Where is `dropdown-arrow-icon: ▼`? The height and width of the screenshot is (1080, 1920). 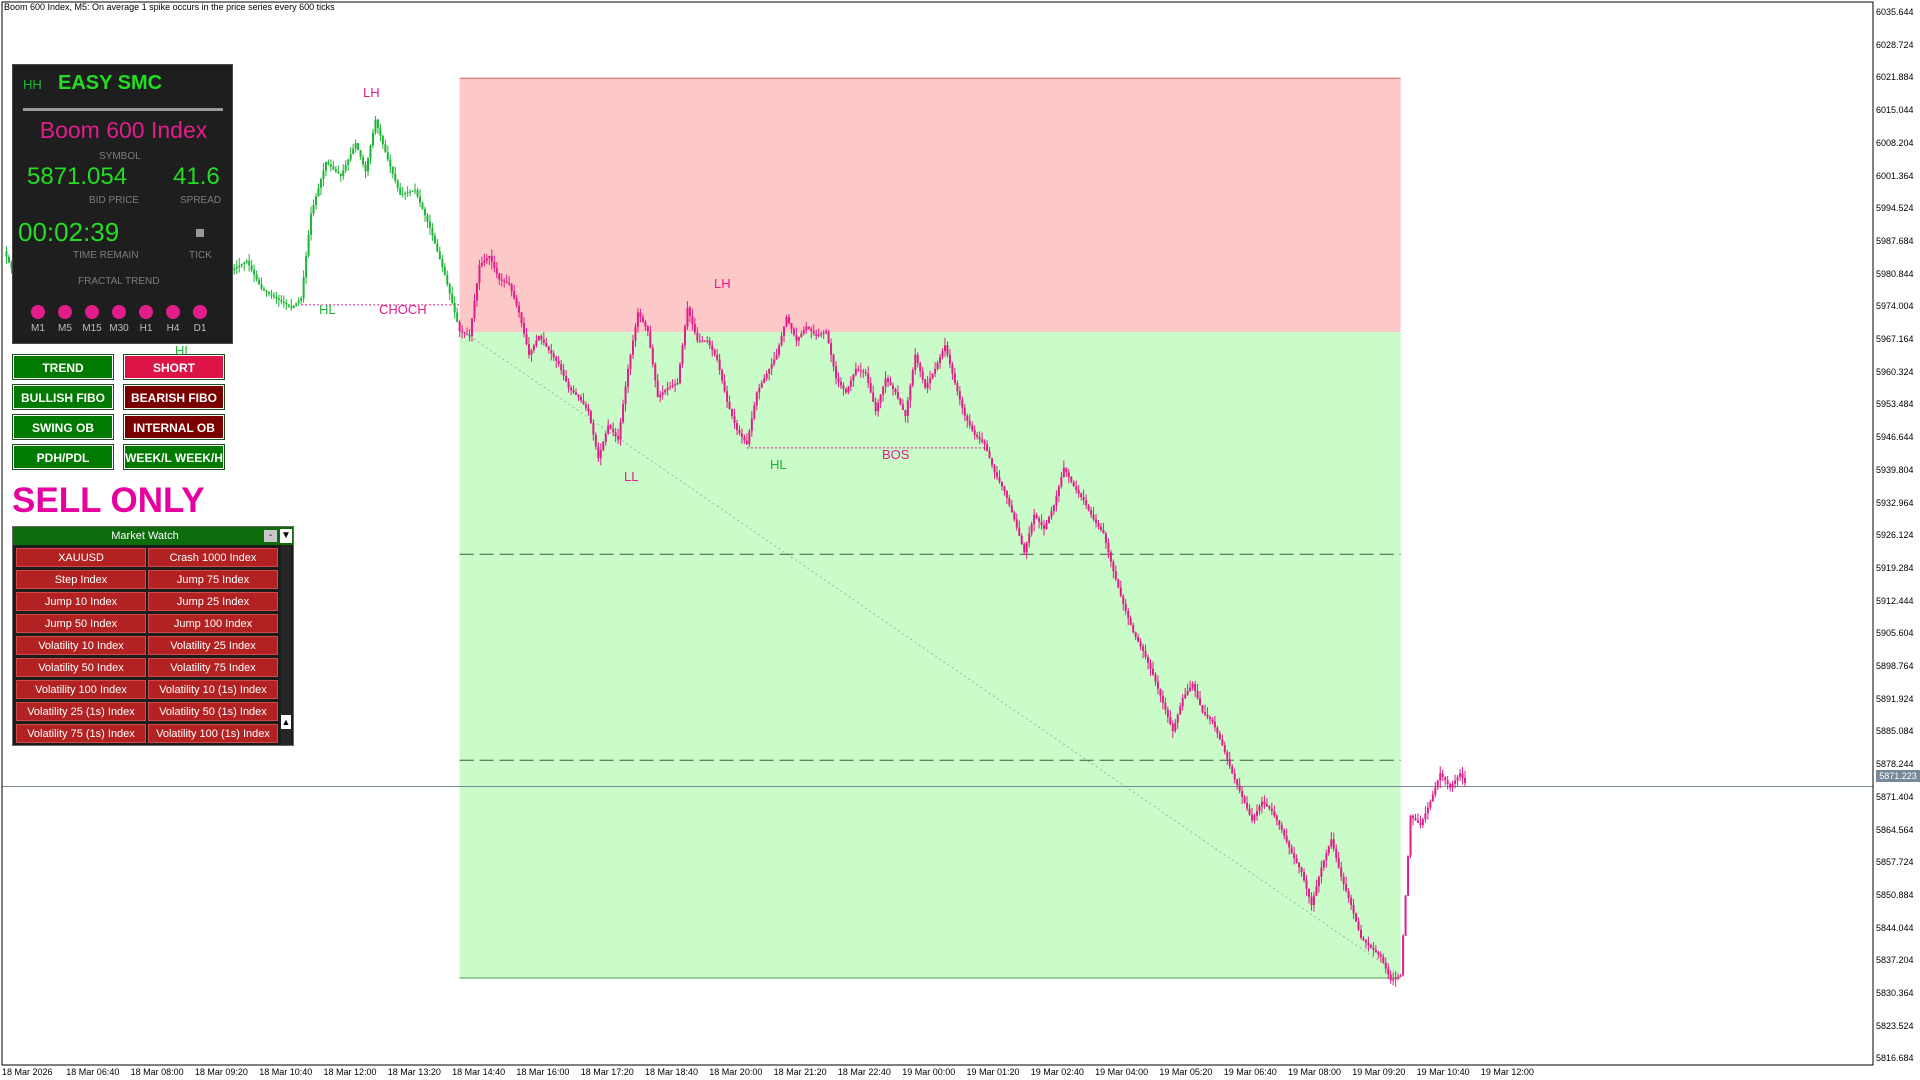 dropdown-arrow-icon: ▼ is located at coordinates (286, 536).